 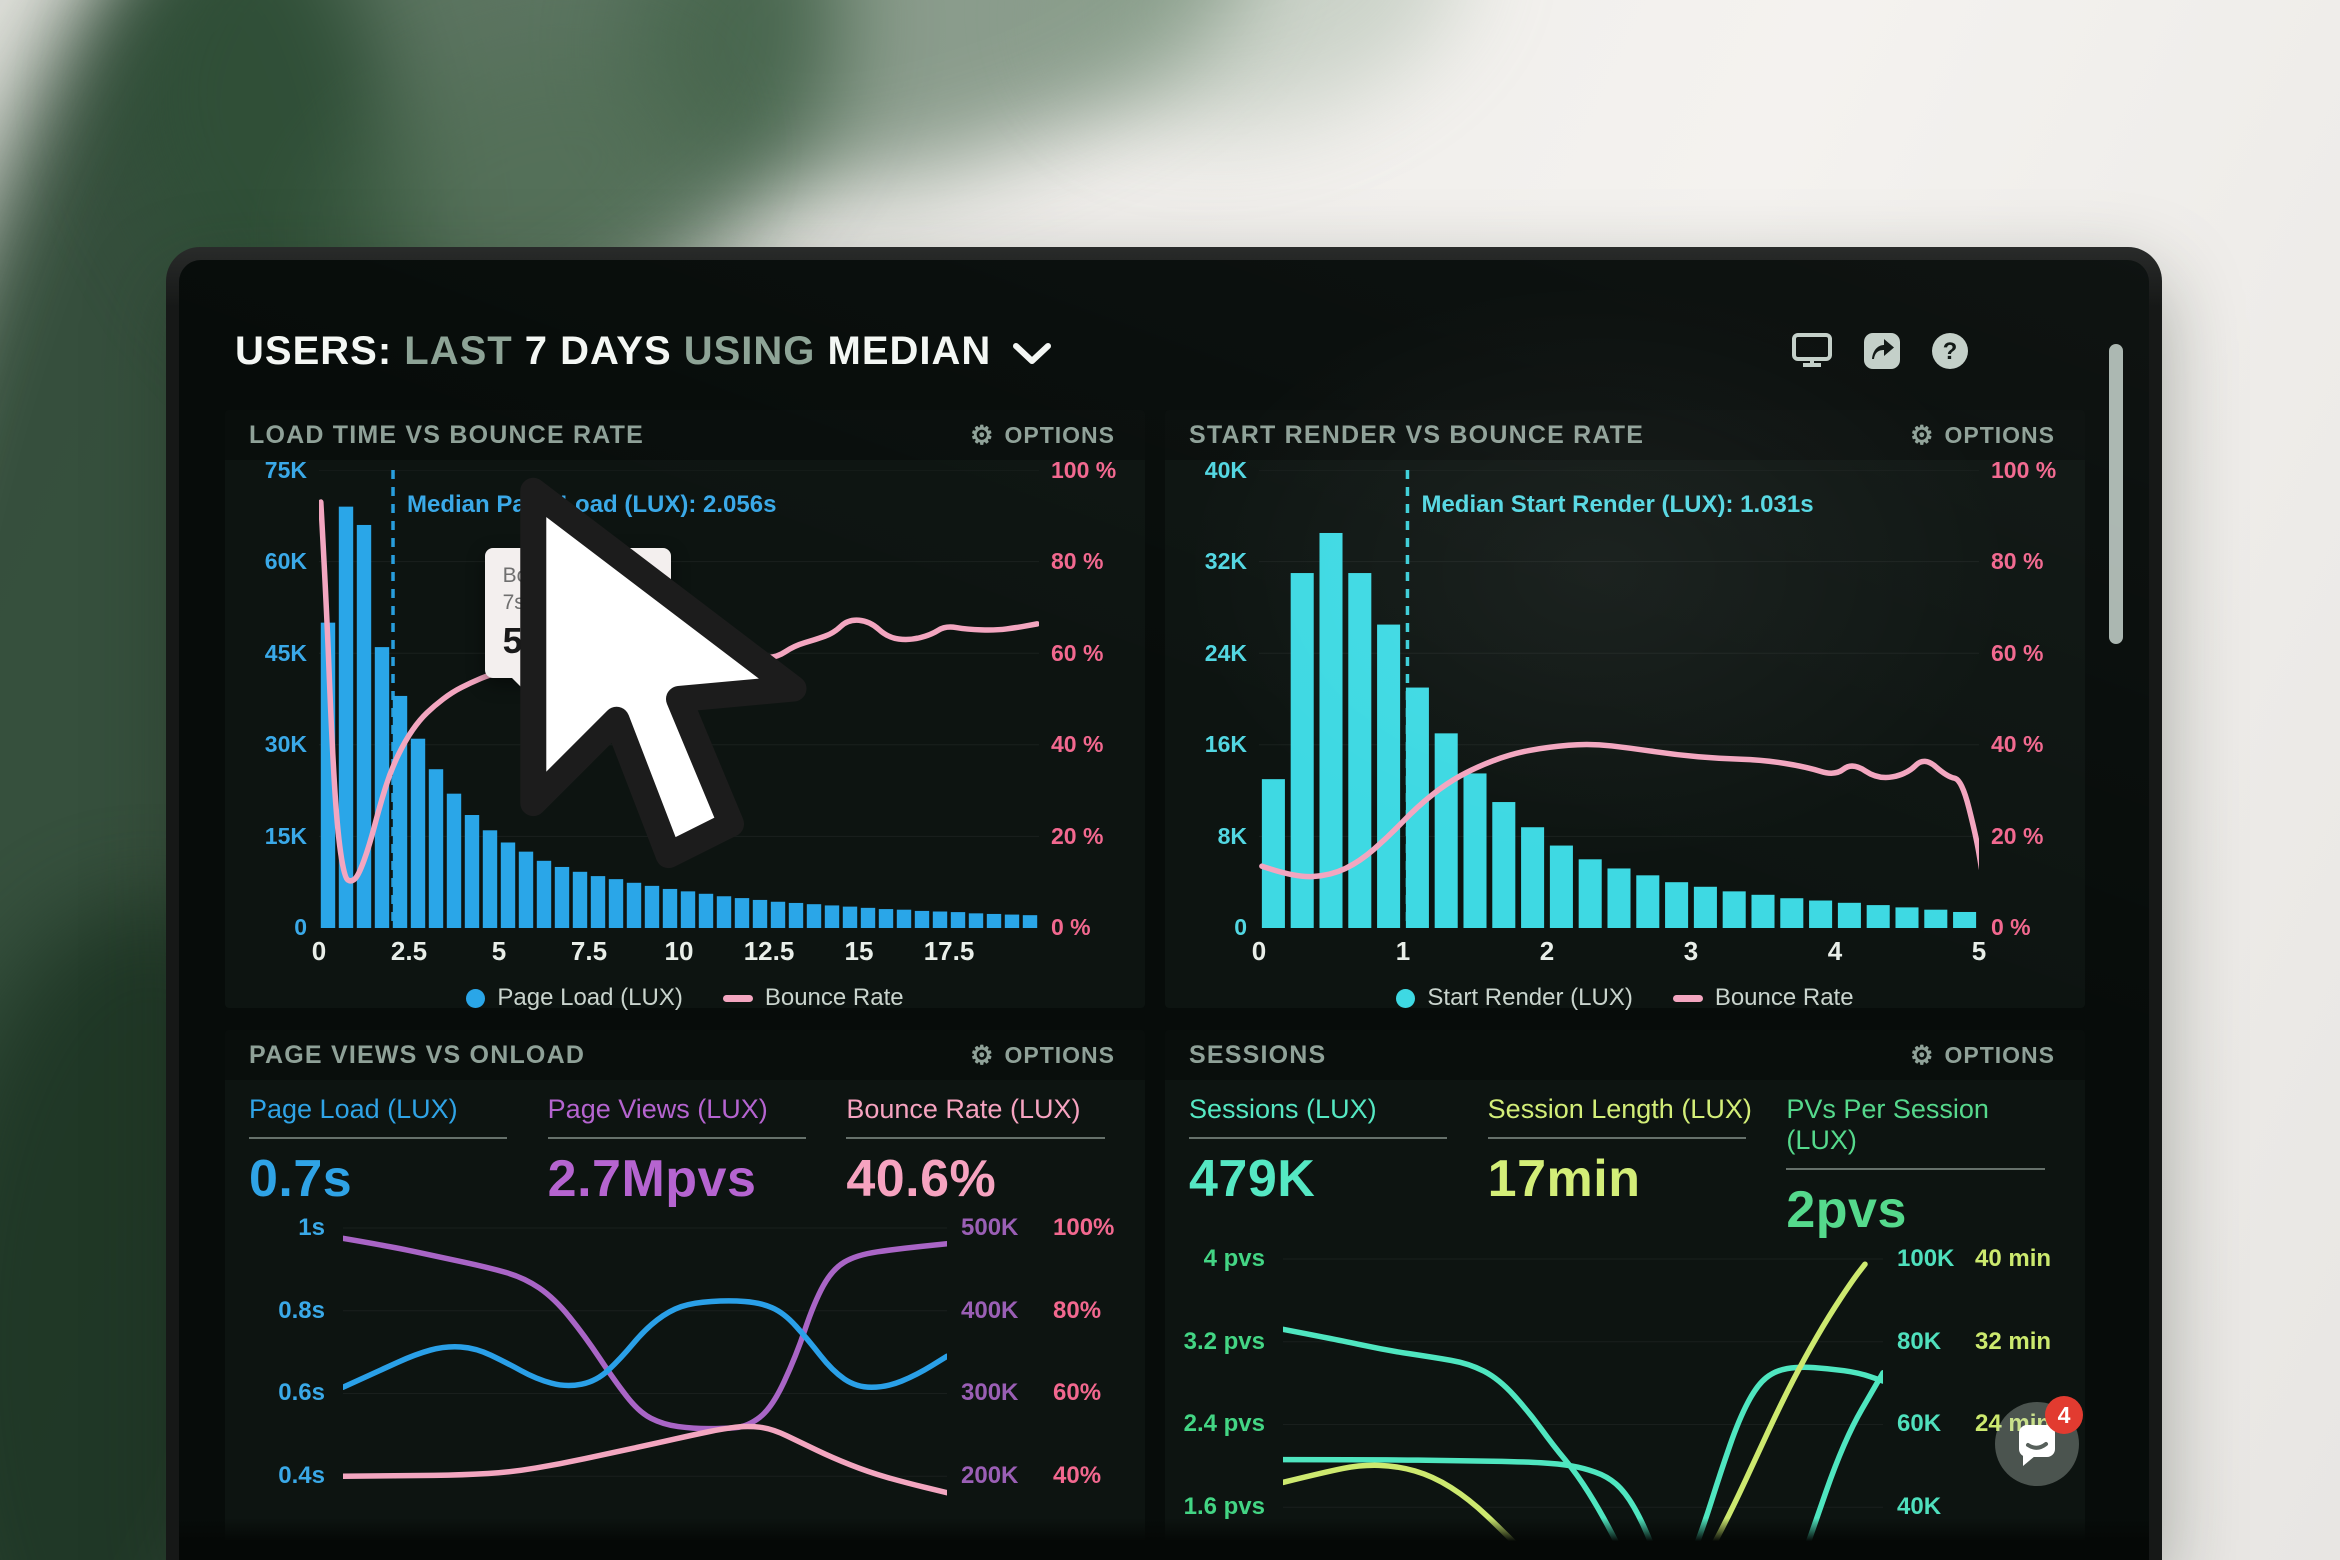 I want to click on y-axis-tick: 0.6s, so click(x=301, y=1393).